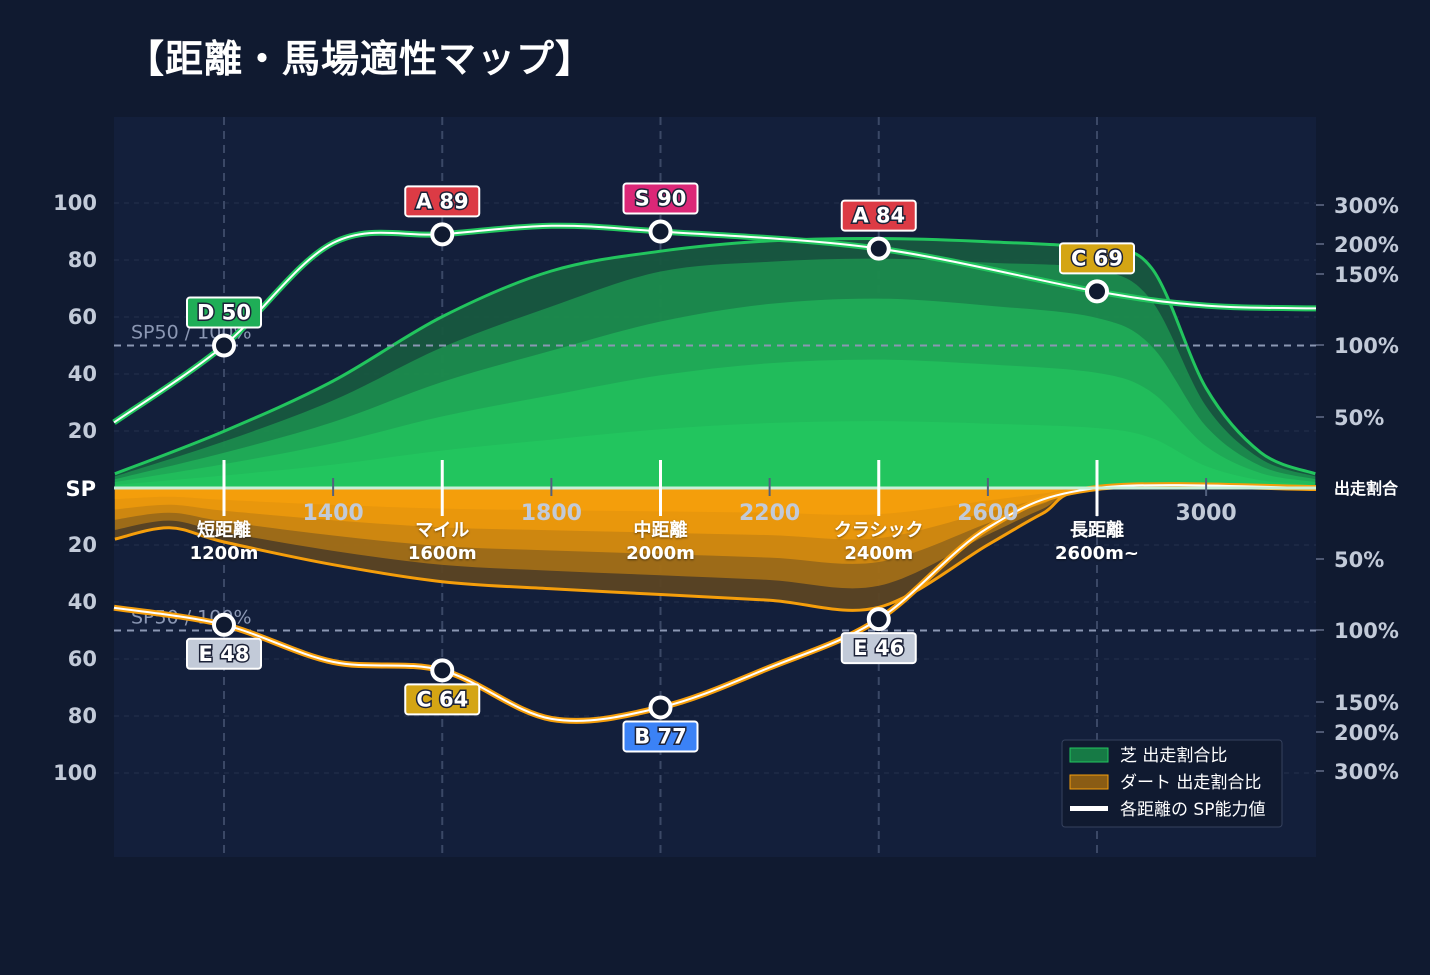 This screenshot has width=1430, height=975. I want to click on y-left-tick-lower-100: 100, so click(75, 773).